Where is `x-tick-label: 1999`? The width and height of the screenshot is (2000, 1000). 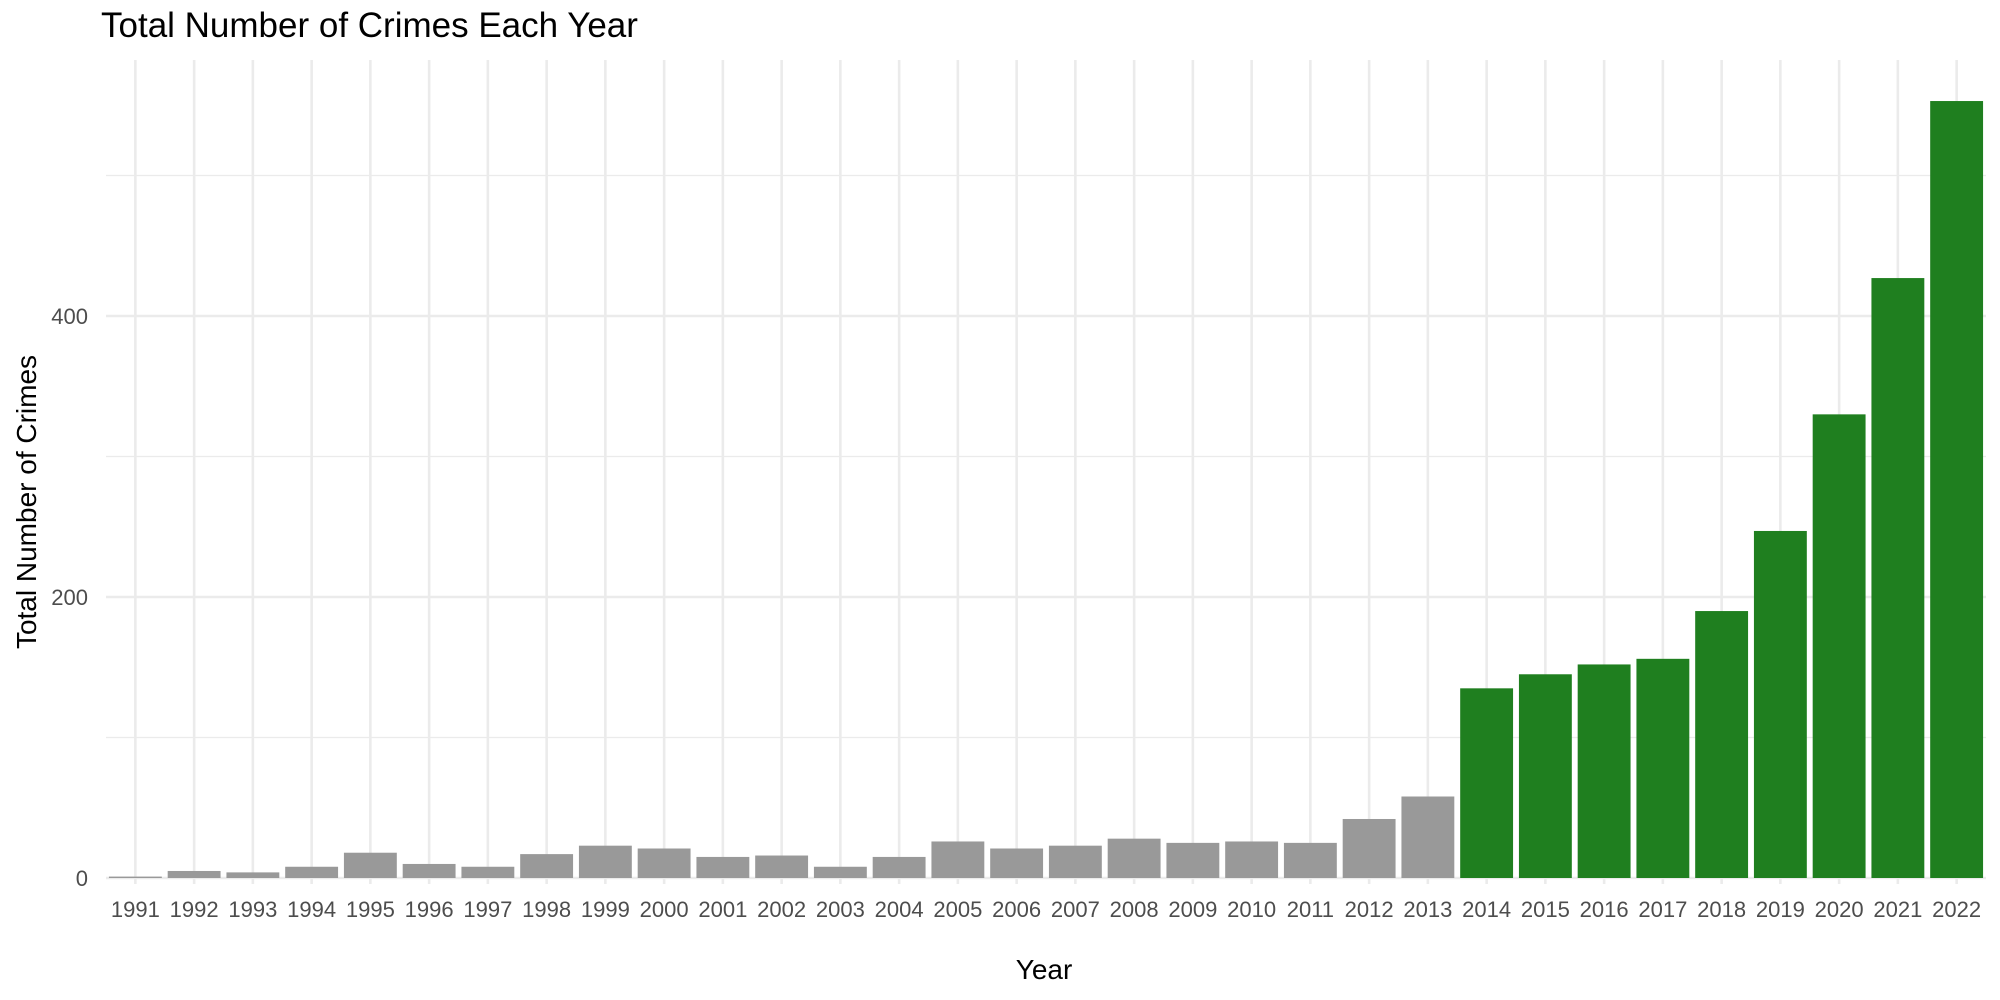 x-tick-label: 1999 is located at coordinates (605, 909).